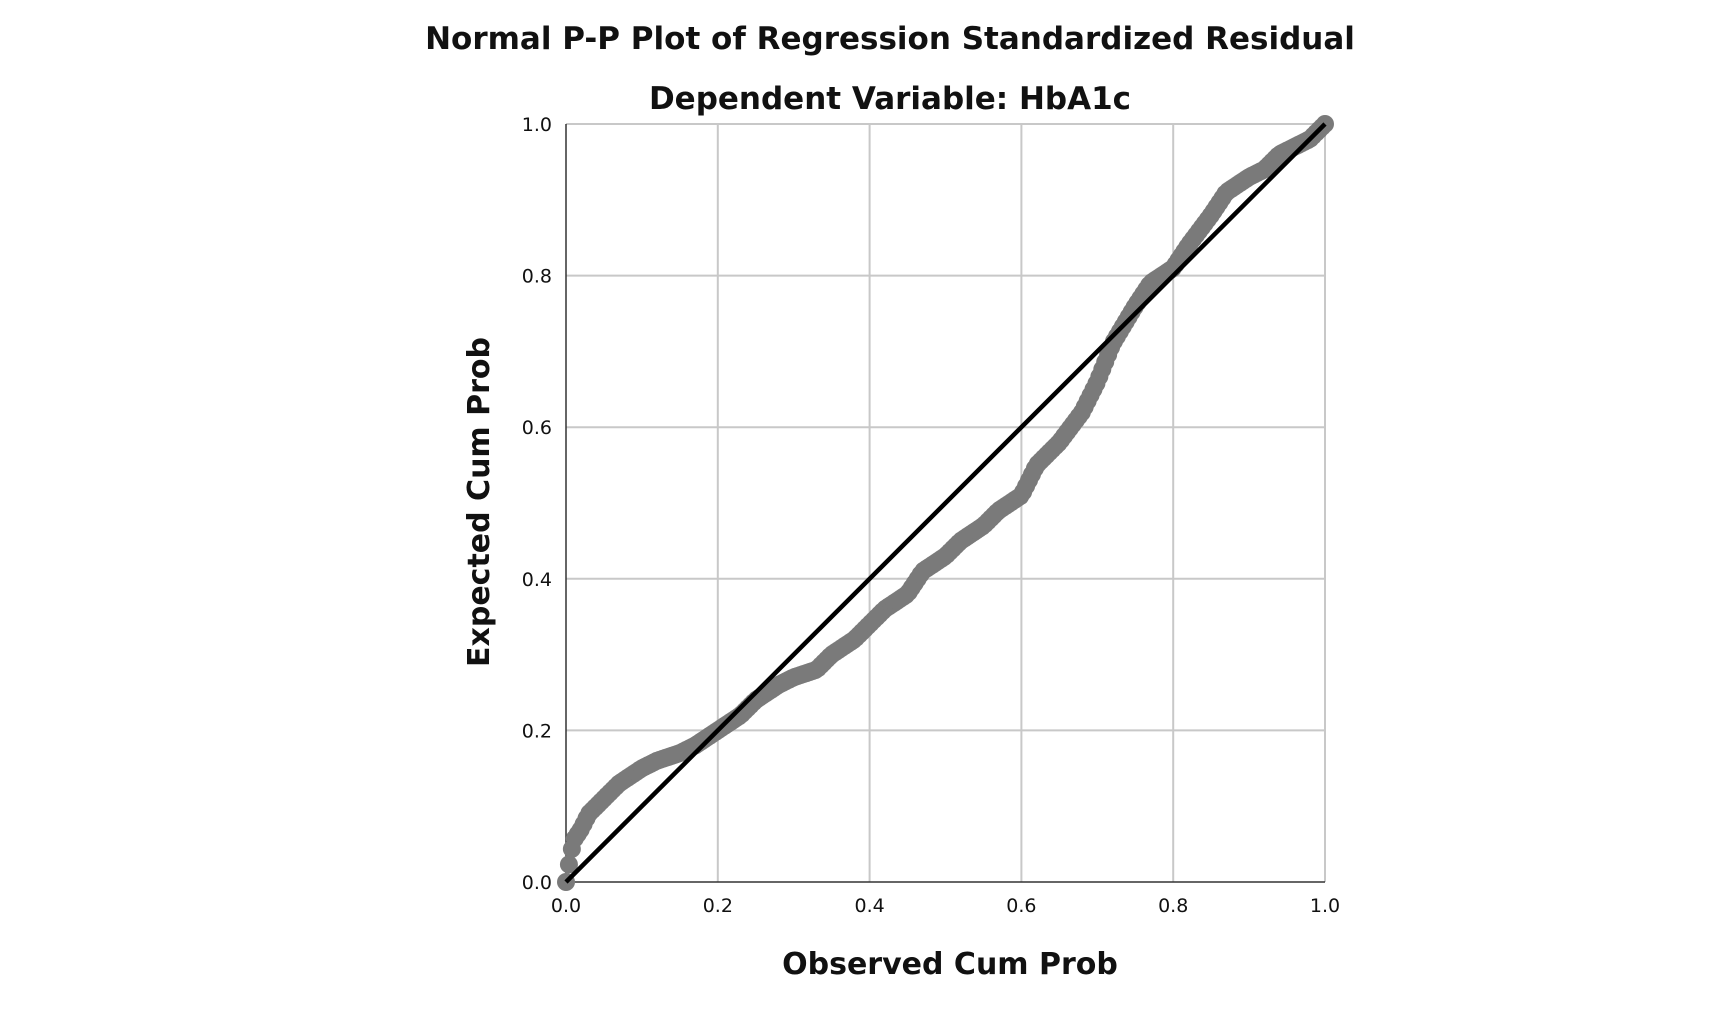  What do you see at coordinates (566, 906) in the screenshot?
I see `x-tick-label: 0.0` at bounding box center [566, 906].